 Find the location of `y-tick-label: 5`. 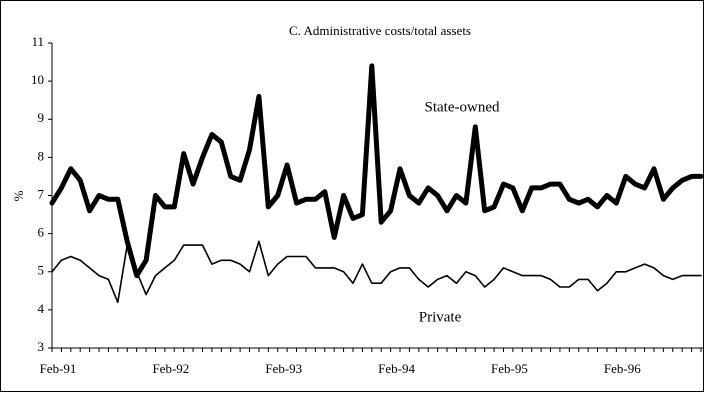

y-tick-label: 5 is located at coordinates (41, 270).